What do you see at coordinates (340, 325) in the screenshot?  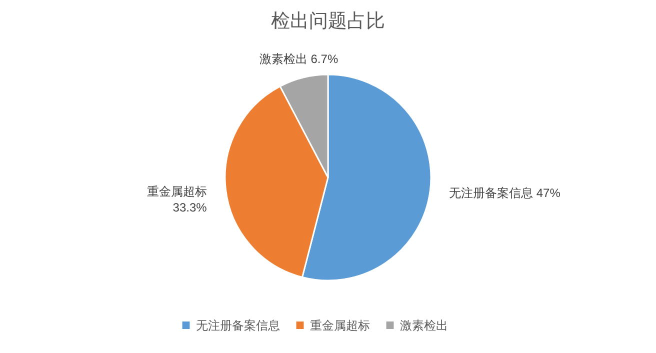 I see `legend-label: 重金属超标` at bounding box center [340, 325].